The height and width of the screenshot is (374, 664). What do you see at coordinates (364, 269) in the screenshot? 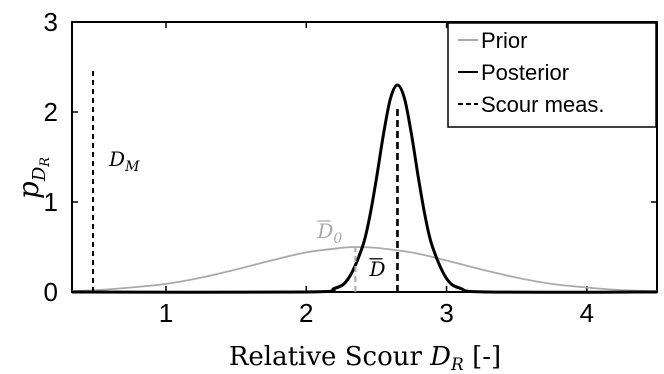
I see `series-line-prior` at bounding box center [364, 269].